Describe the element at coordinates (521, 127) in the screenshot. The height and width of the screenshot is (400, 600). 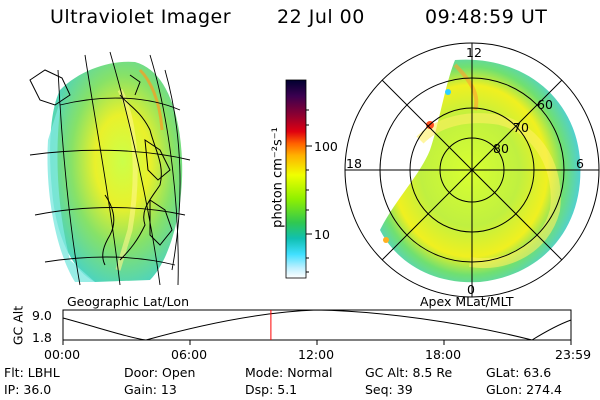
I see `mlat-label-70: 70` at that location.